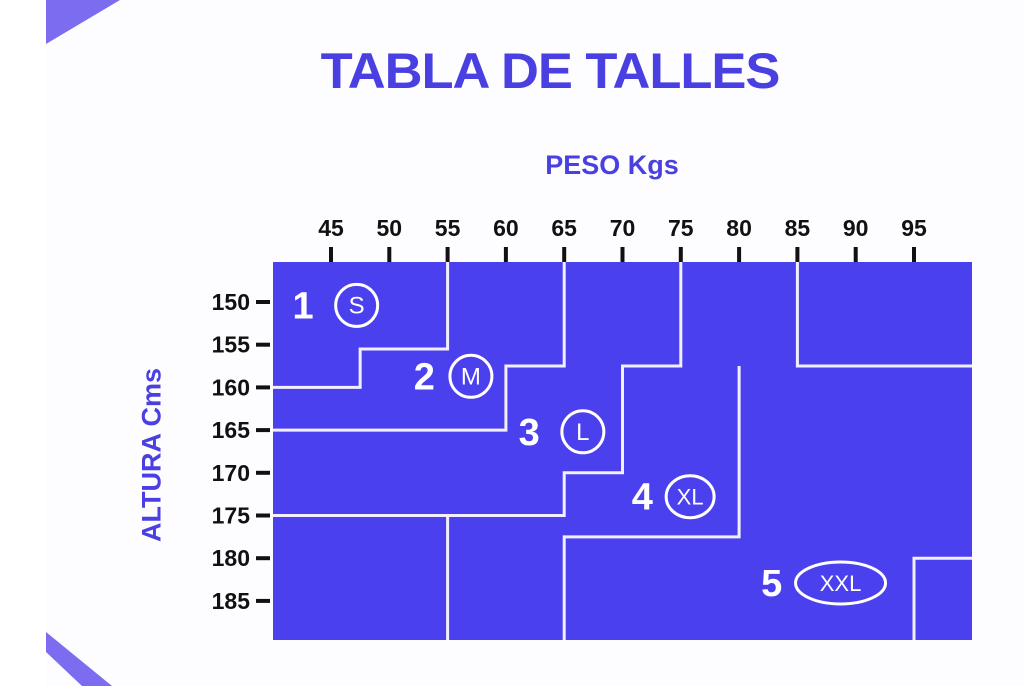 The image size is (1024, 686). Describe the element at coordinates (681, 228) in the screenshot. I see `x-tick-label: 75` at that location.